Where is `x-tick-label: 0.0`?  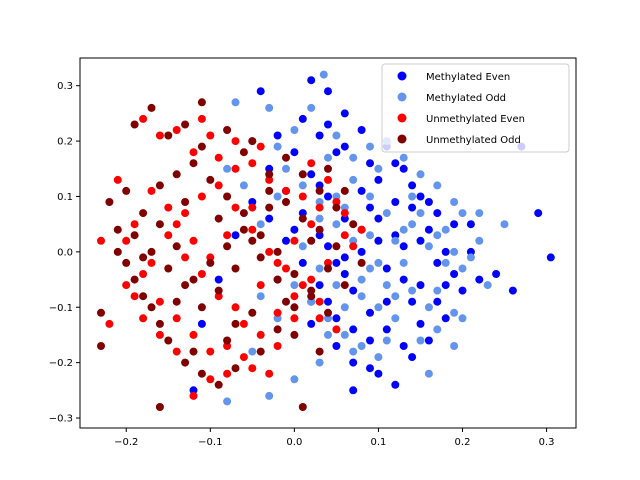 x-tick-label: 0.0 is located at coordinates (294, 442).